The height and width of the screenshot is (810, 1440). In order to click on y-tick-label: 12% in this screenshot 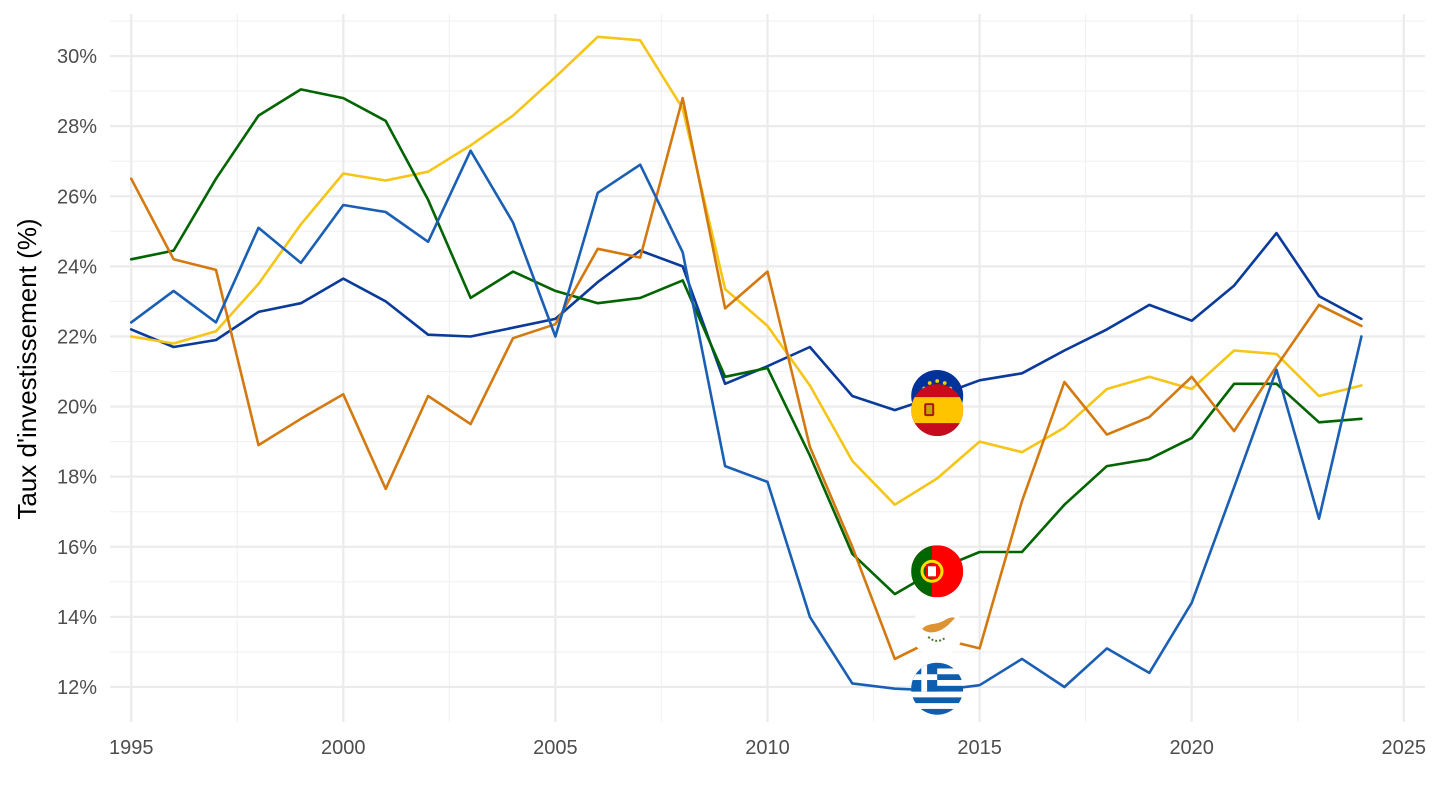, I will do `click(77, 688)`.